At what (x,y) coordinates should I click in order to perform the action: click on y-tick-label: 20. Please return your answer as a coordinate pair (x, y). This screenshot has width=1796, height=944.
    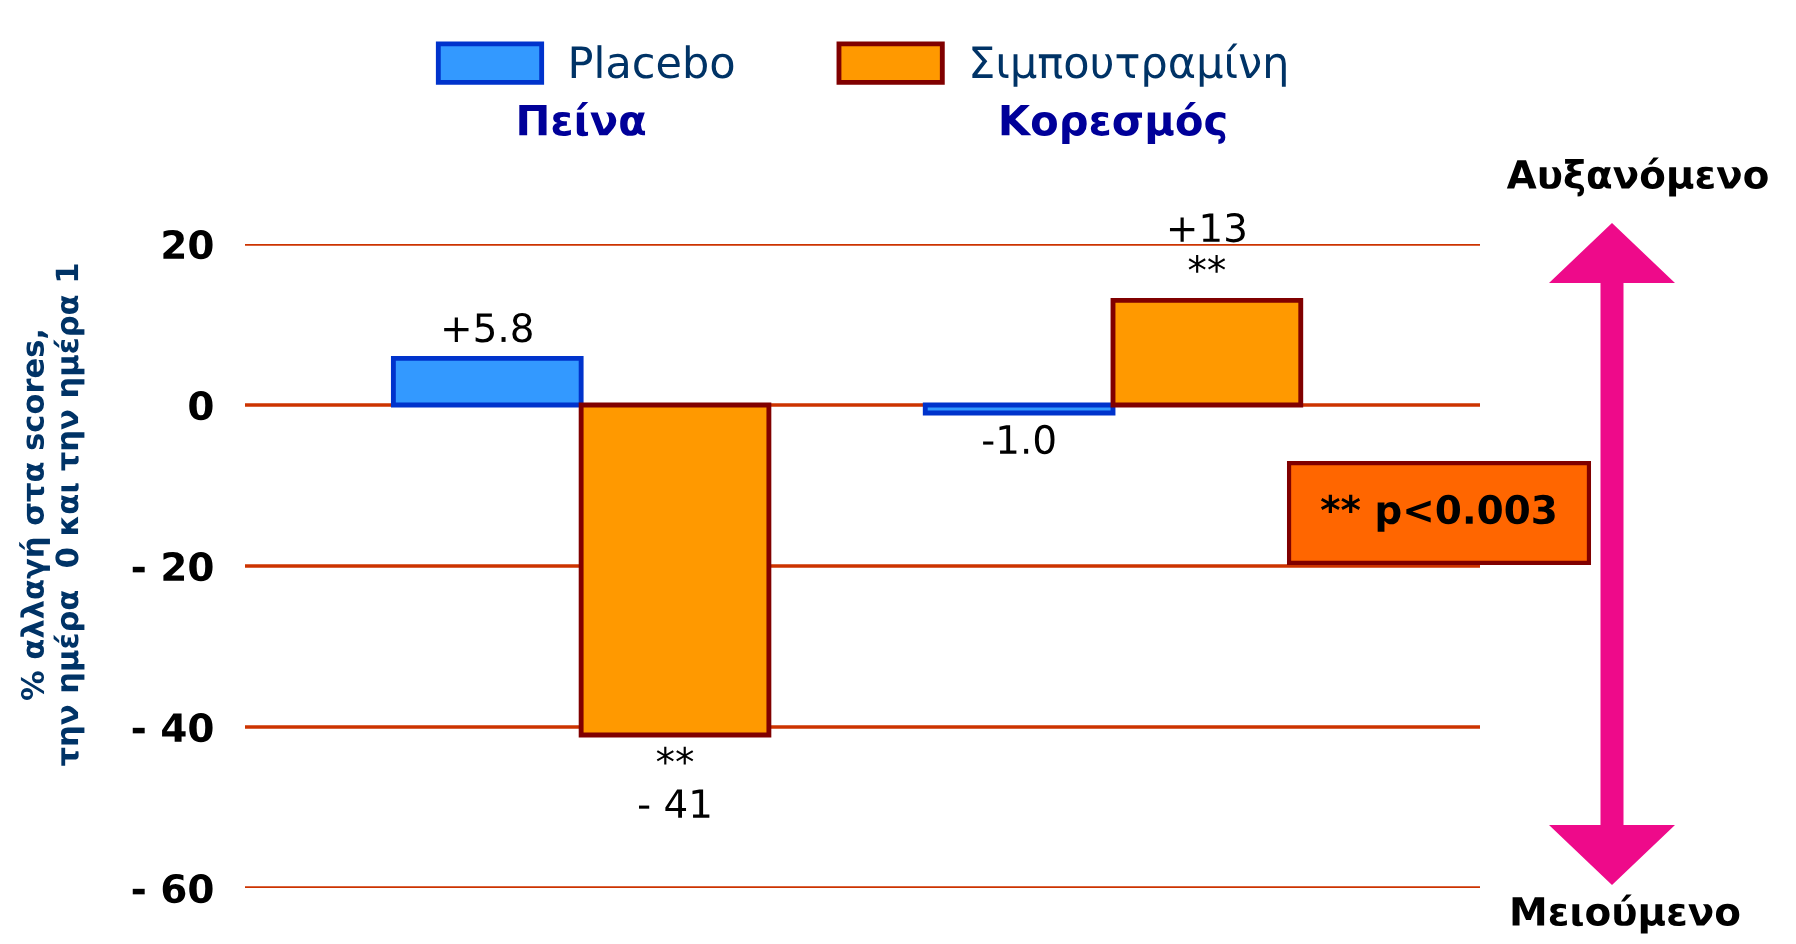
    Looking at the image, I should click on (188, 244).